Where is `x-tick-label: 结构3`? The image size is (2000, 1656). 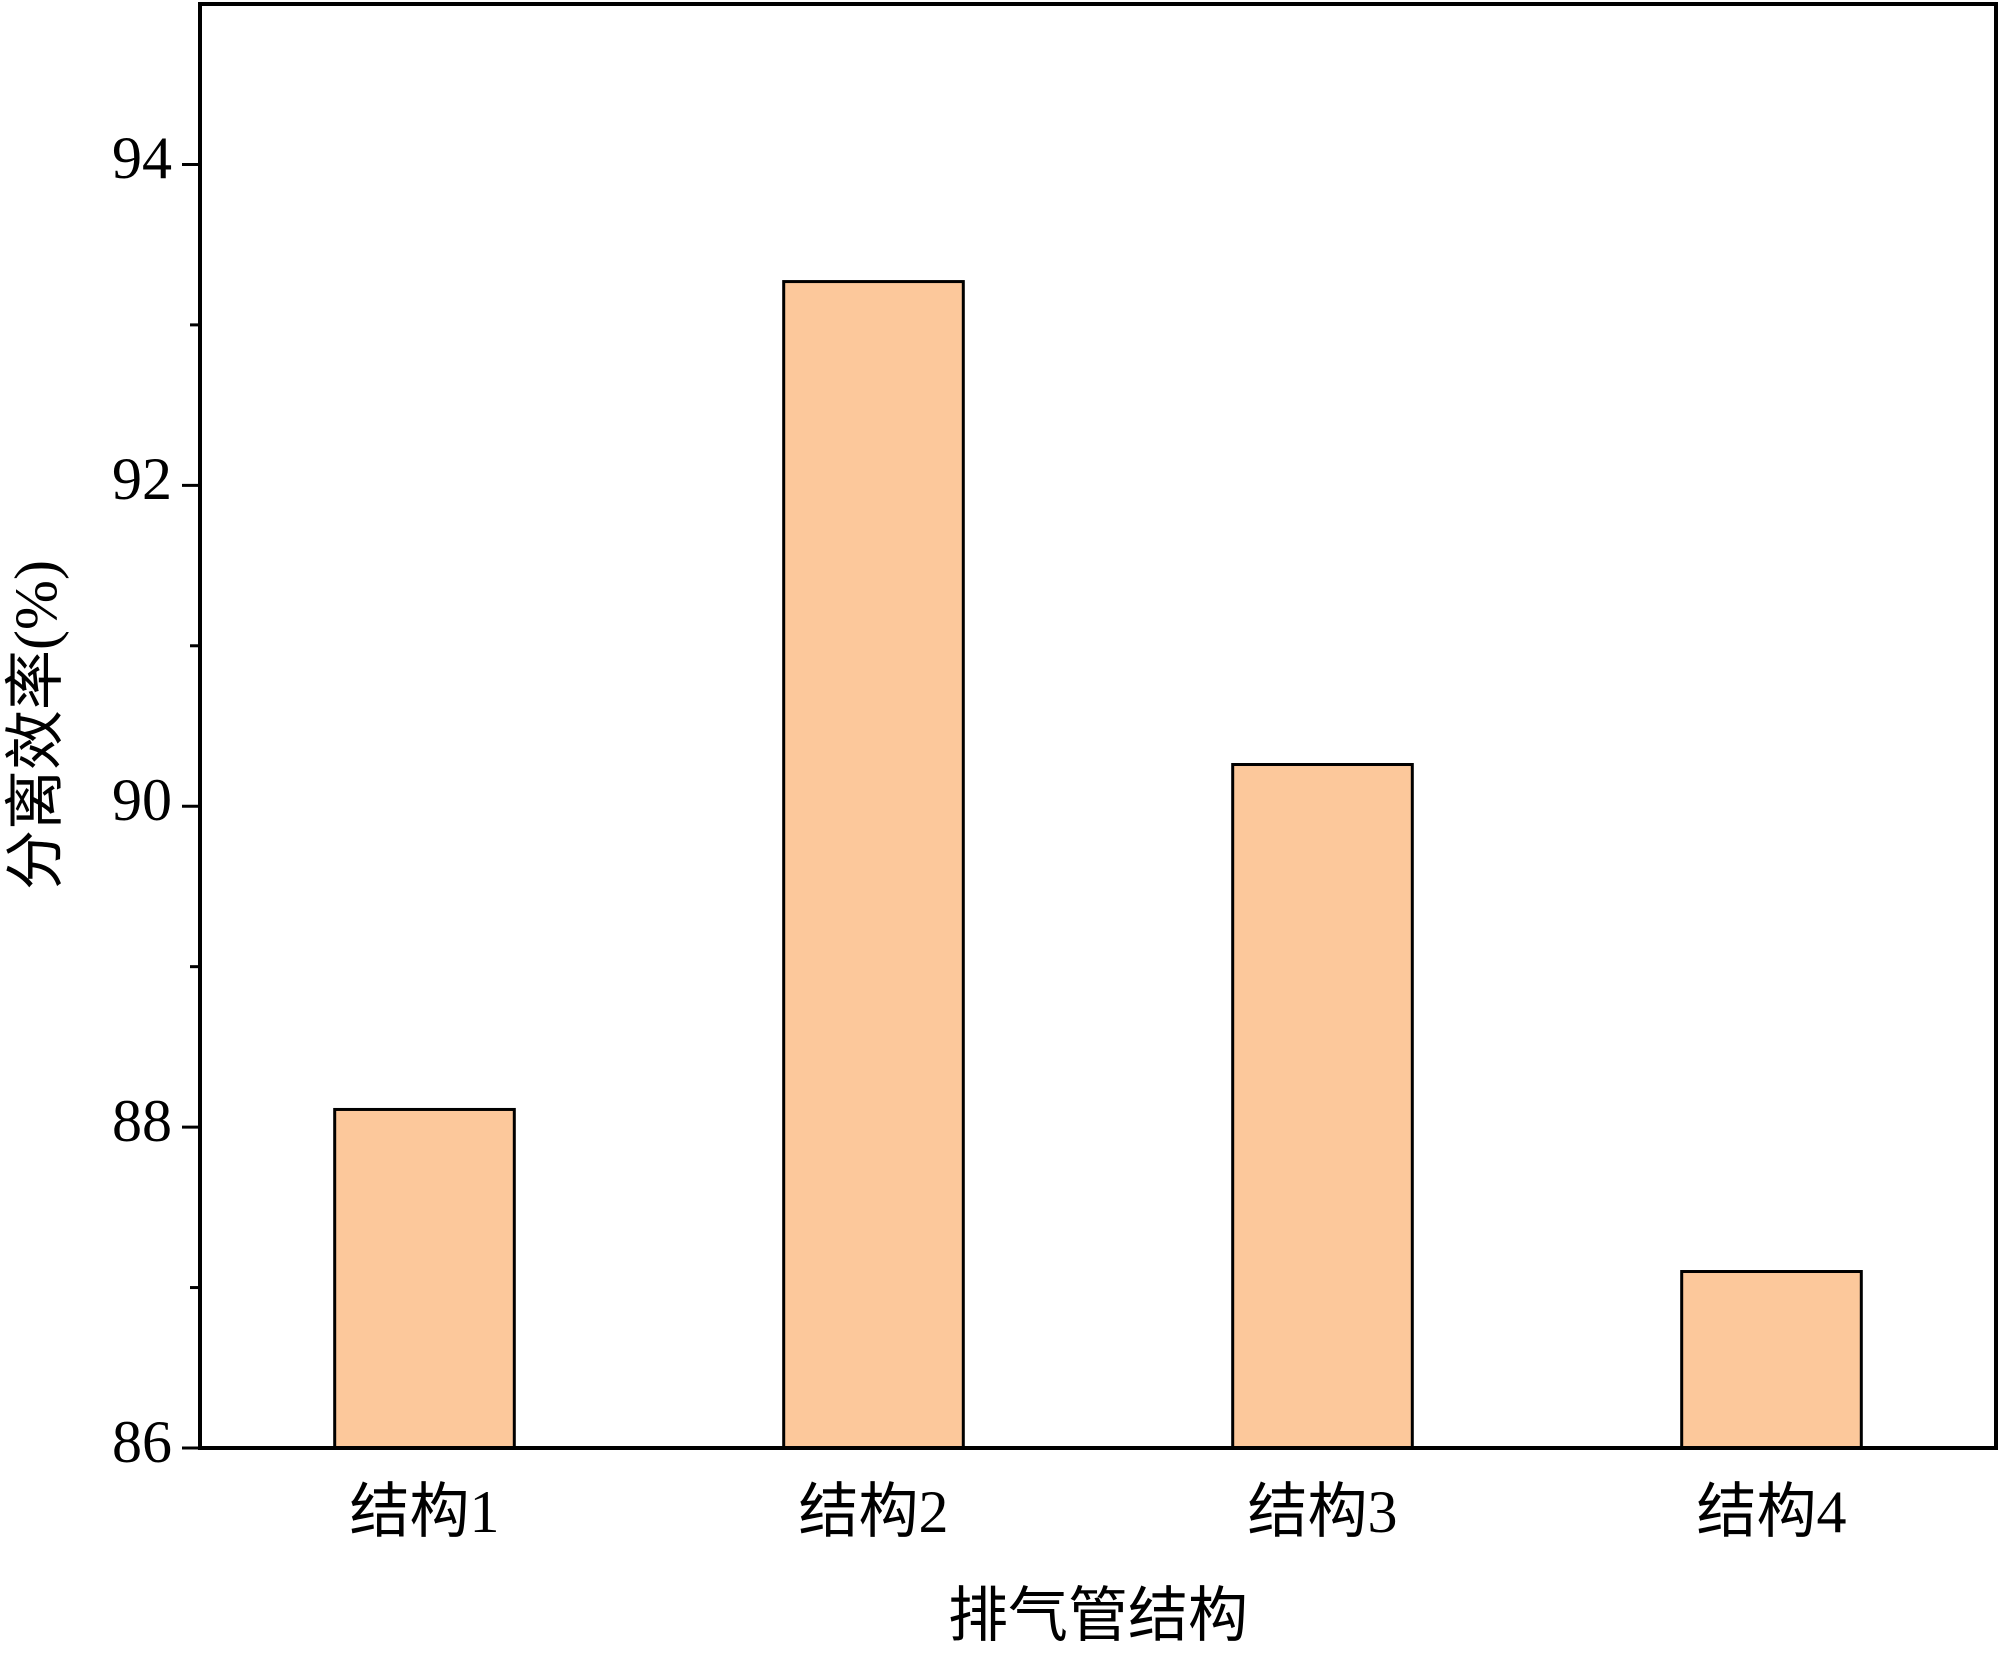 x-tick-label: 结构3 is located at coordinates (1323, 1512).